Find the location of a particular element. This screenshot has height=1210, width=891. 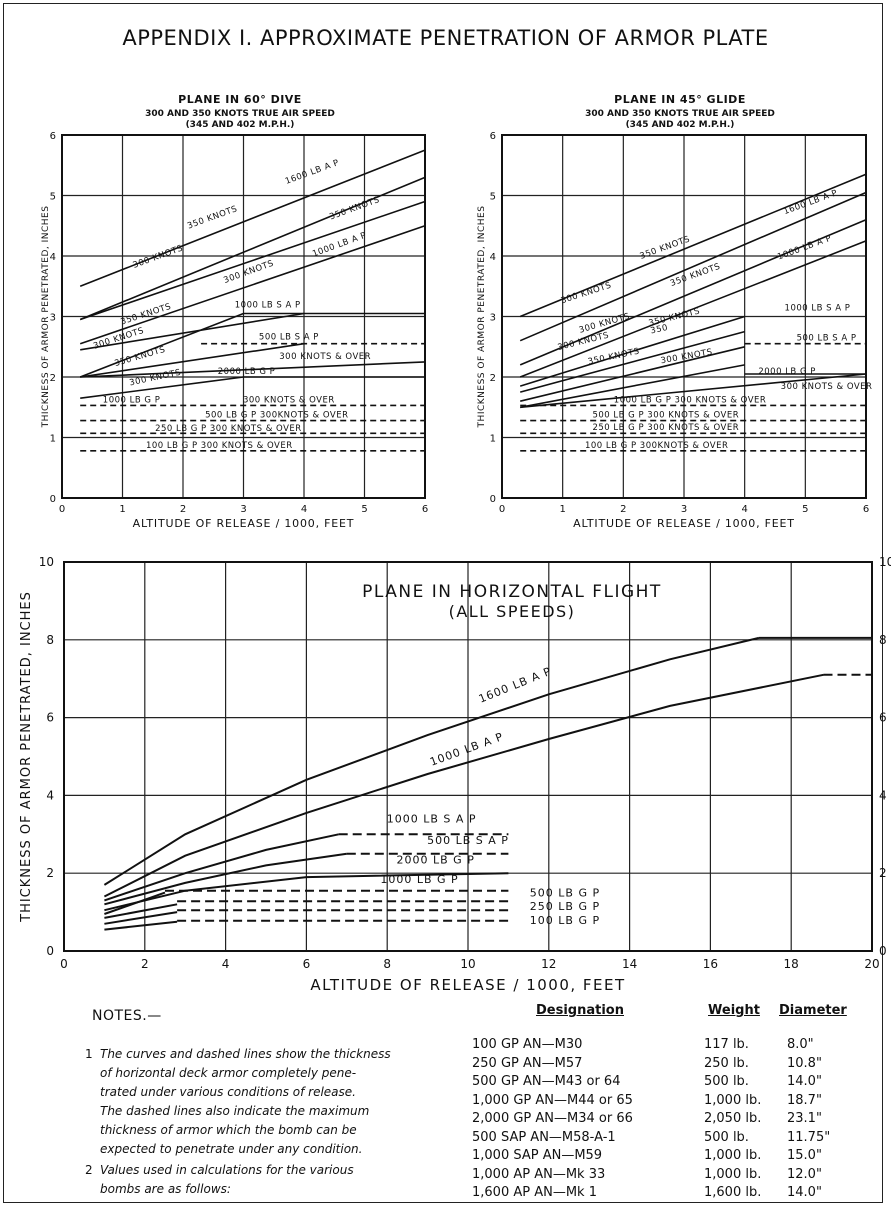

table-row: 500 GP AN—M43 or 64 500 lb. 14.0" is located at coordinates (667, 1084).